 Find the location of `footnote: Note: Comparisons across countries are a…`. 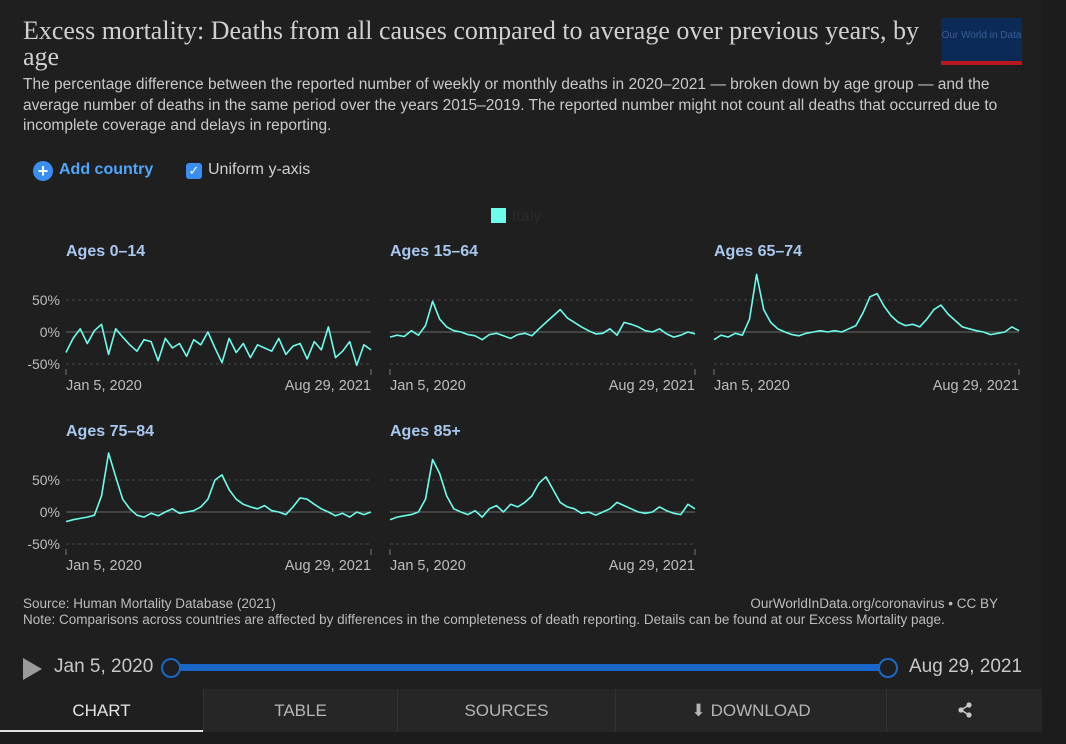

footnote: Note: Comparisons across countries are a… is located at coordinates (484, 619).